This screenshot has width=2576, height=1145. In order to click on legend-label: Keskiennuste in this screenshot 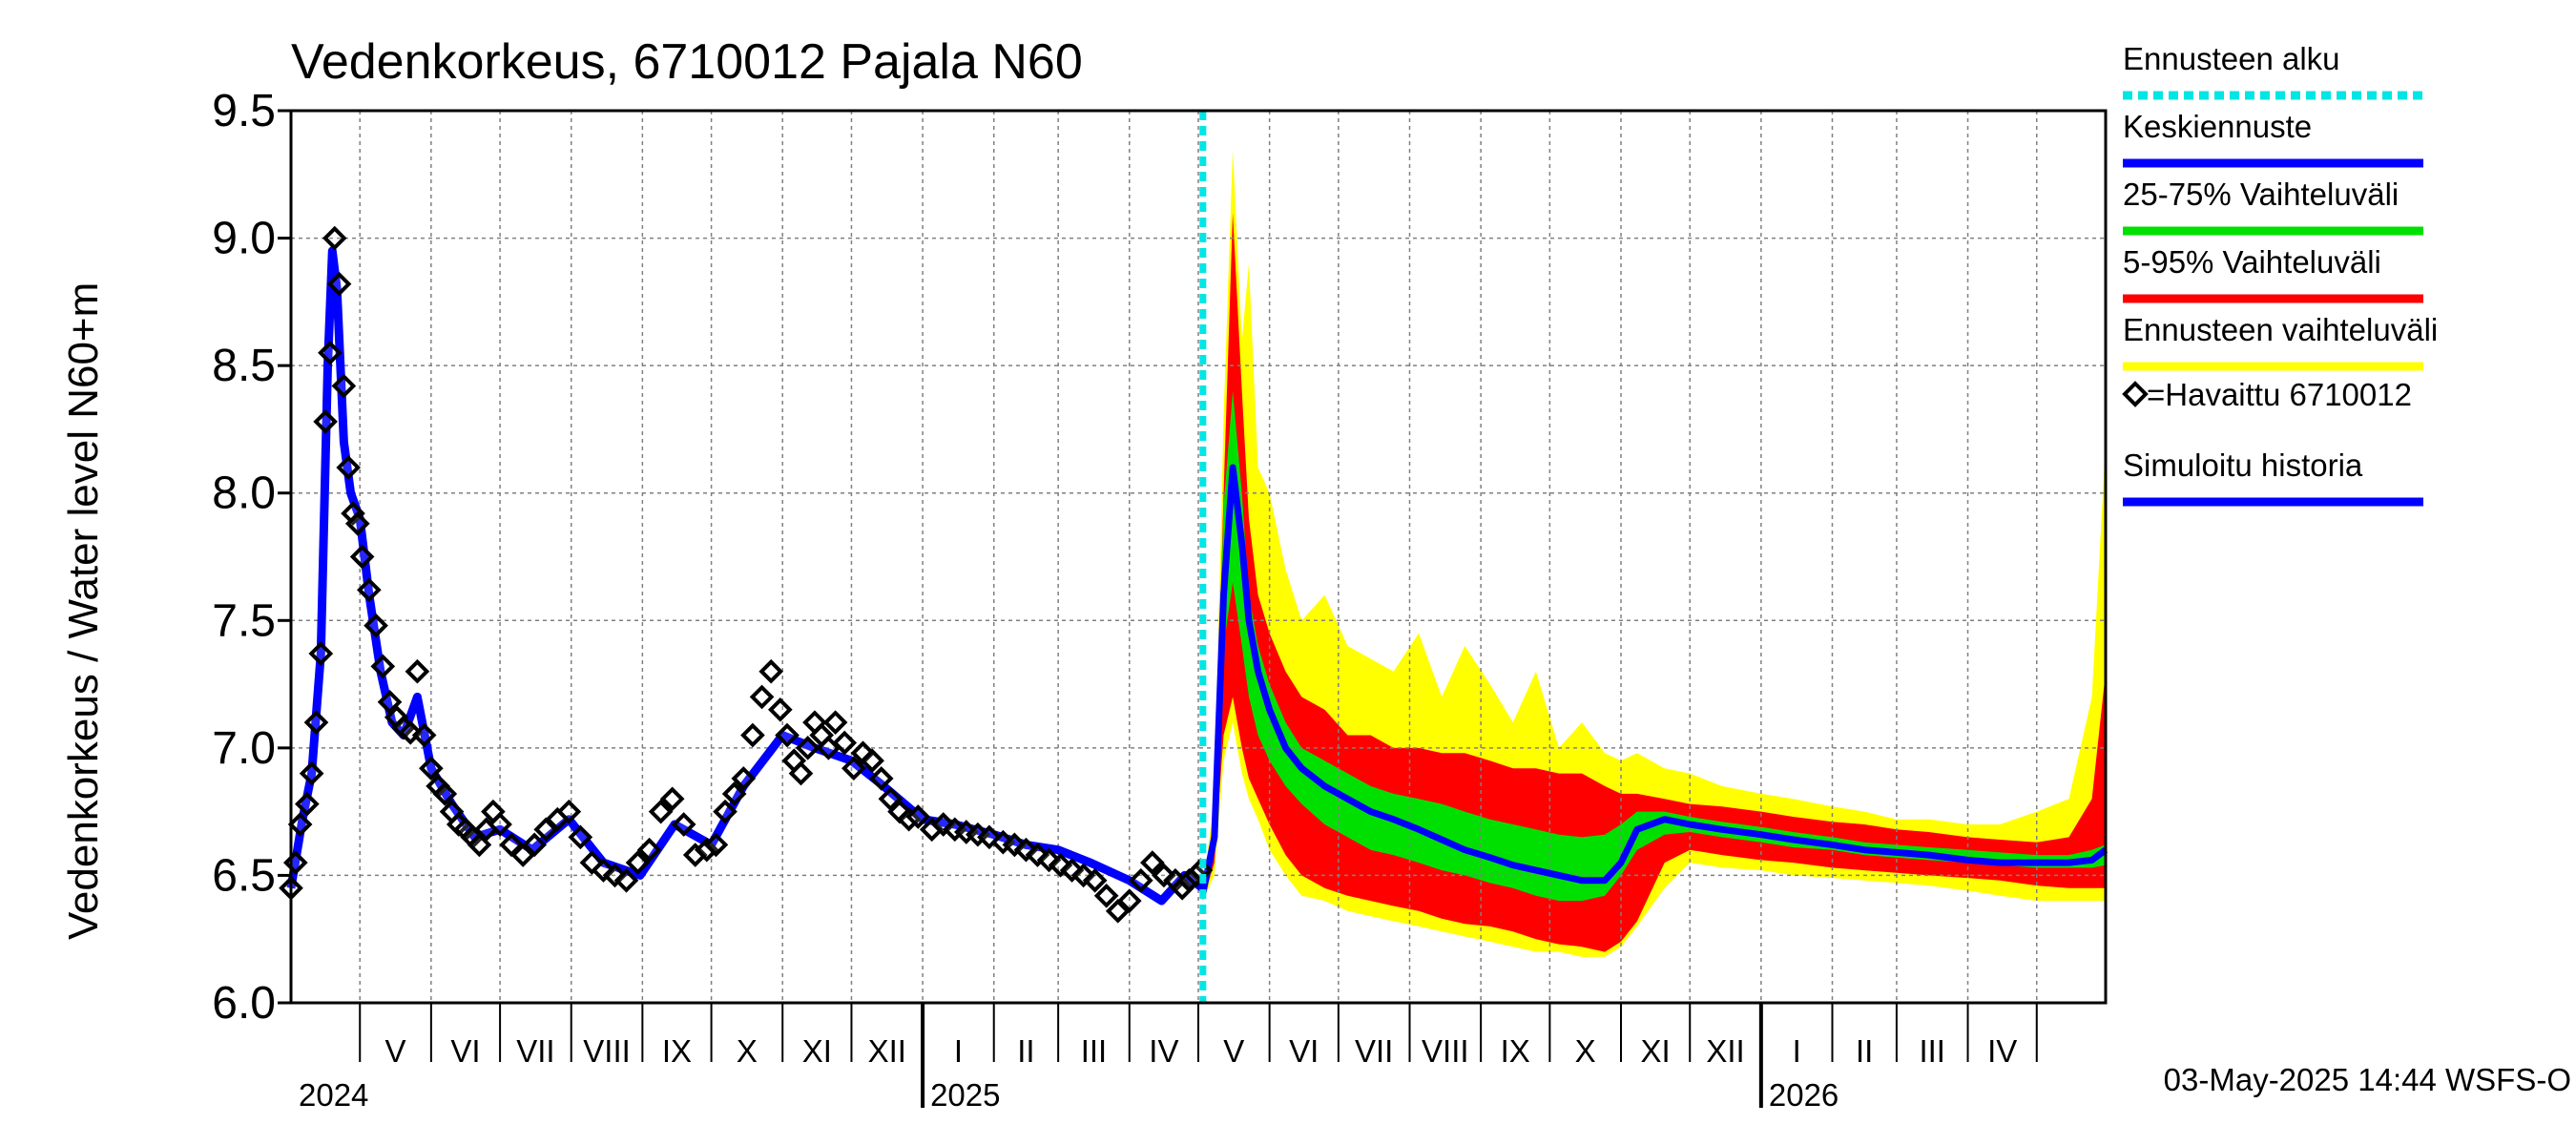, I will do `click(2217, 126)`.